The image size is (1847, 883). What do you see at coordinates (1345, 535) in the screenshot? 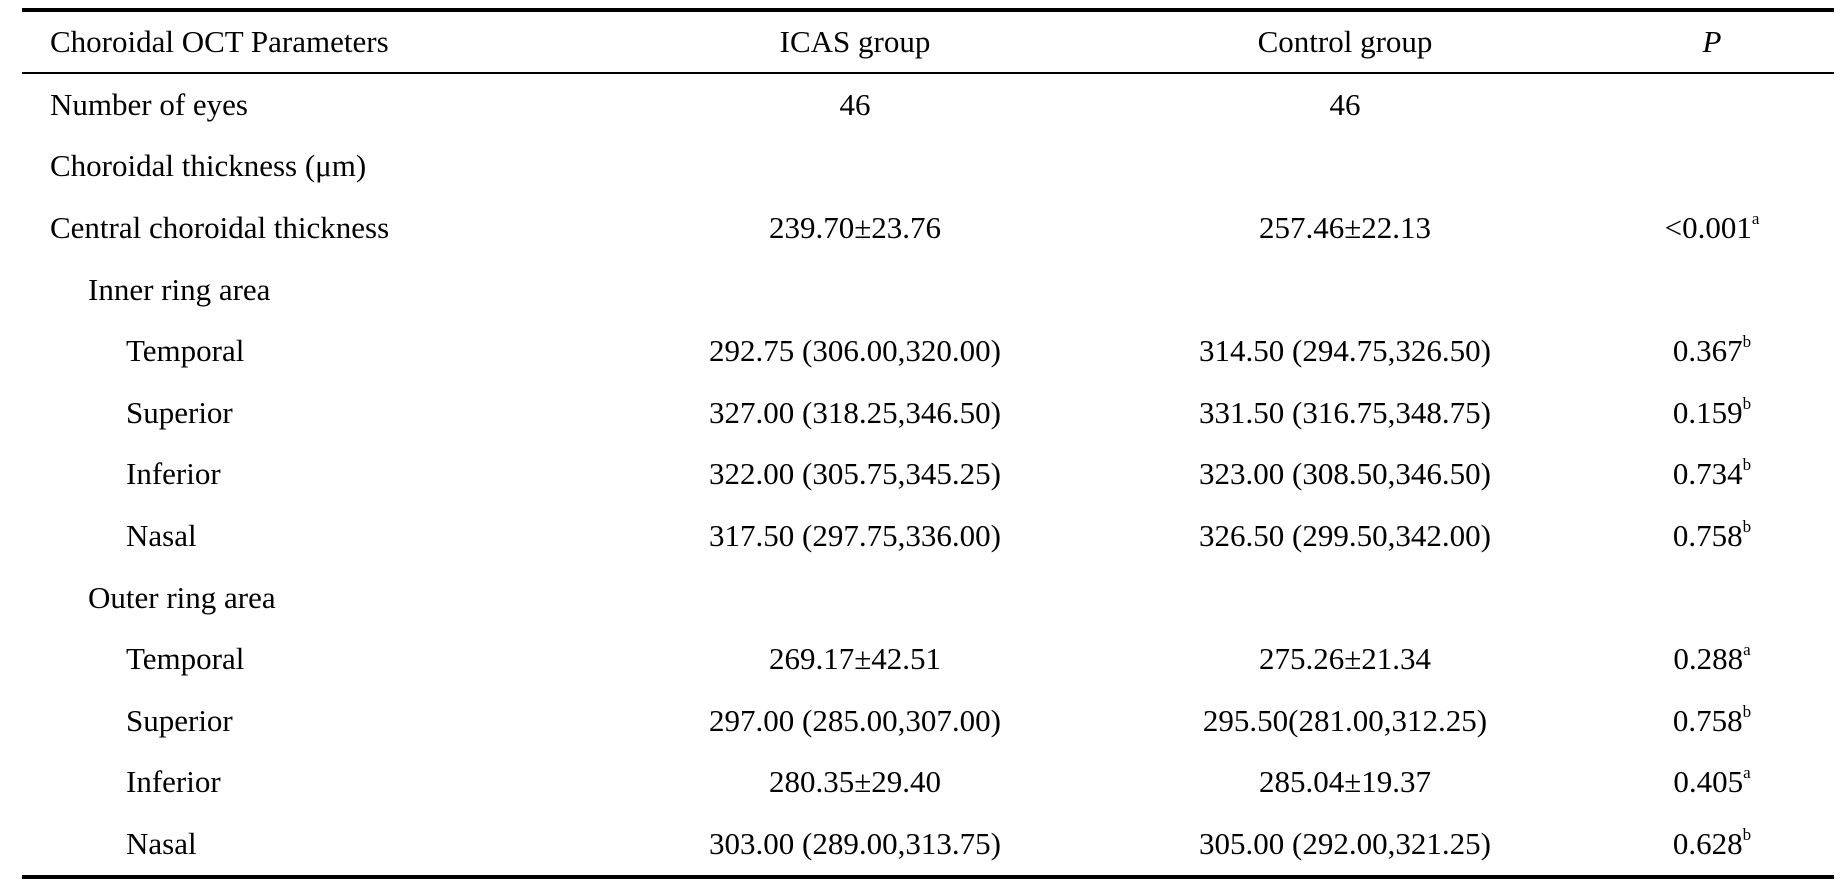
I see `control-value: 326.50 (299.50,342.00)` at bounding box center [1345, 535].